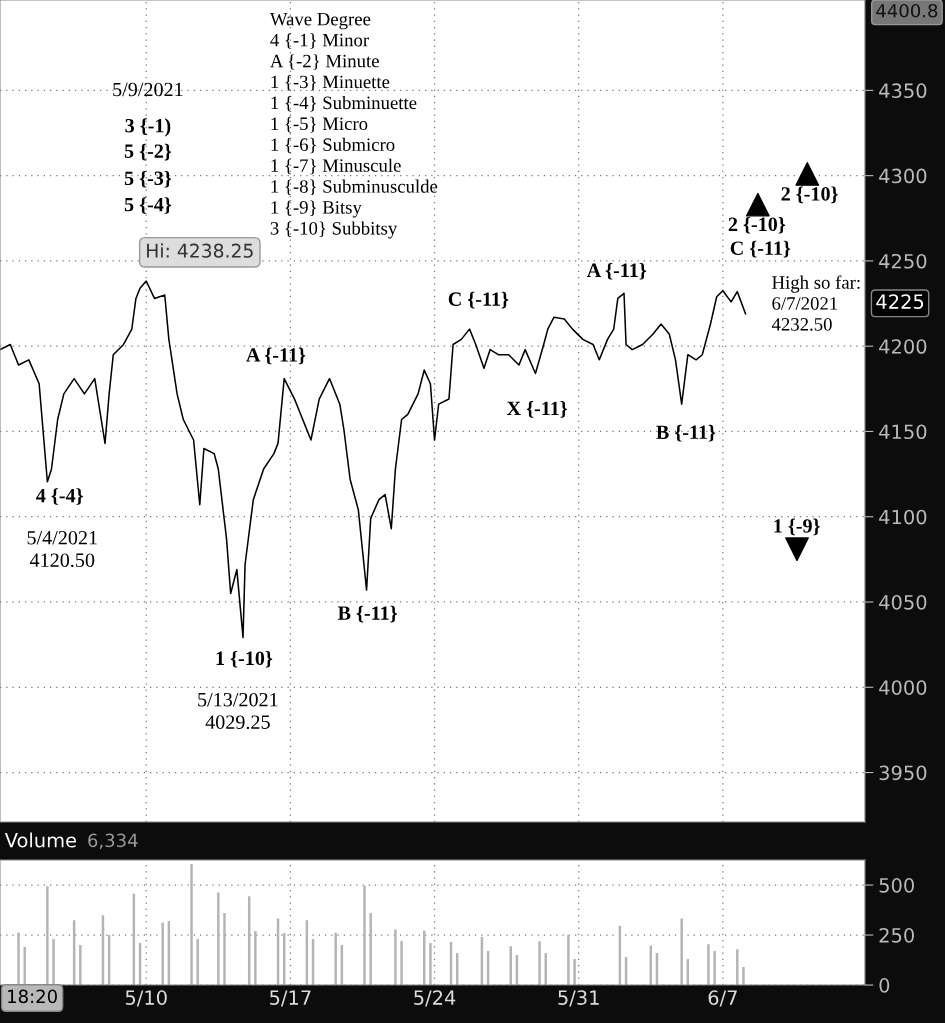  I want to click on annotation: 5/13/2021 4029.25, so click(238, 711).